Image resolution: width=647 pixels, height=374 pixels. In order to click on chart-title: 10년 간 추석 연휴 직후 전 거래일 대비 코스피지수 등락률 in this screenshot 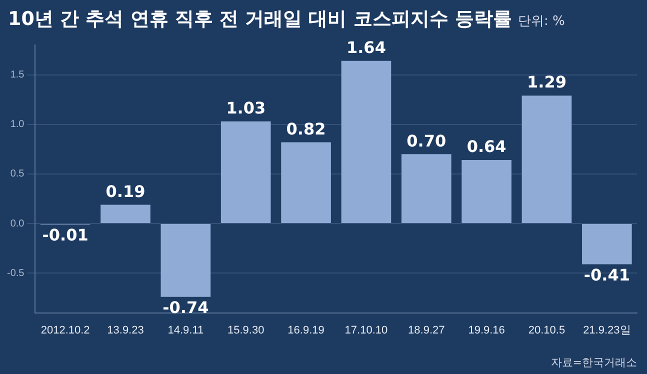, I will do `click(260, 19)`.